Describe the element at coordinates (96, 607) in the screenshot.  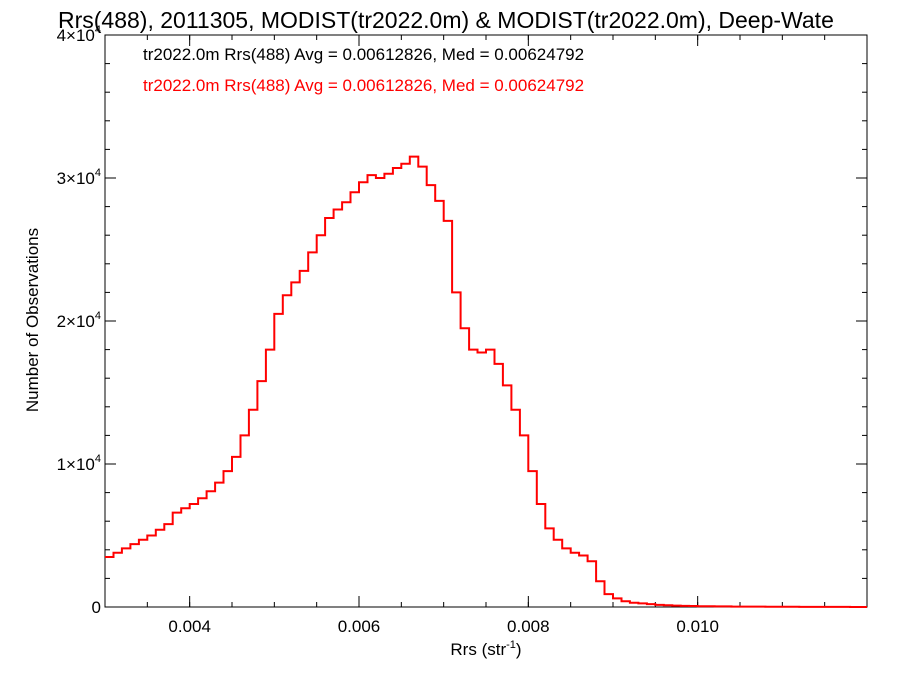
I see `y-tick-label: 0` at that location.